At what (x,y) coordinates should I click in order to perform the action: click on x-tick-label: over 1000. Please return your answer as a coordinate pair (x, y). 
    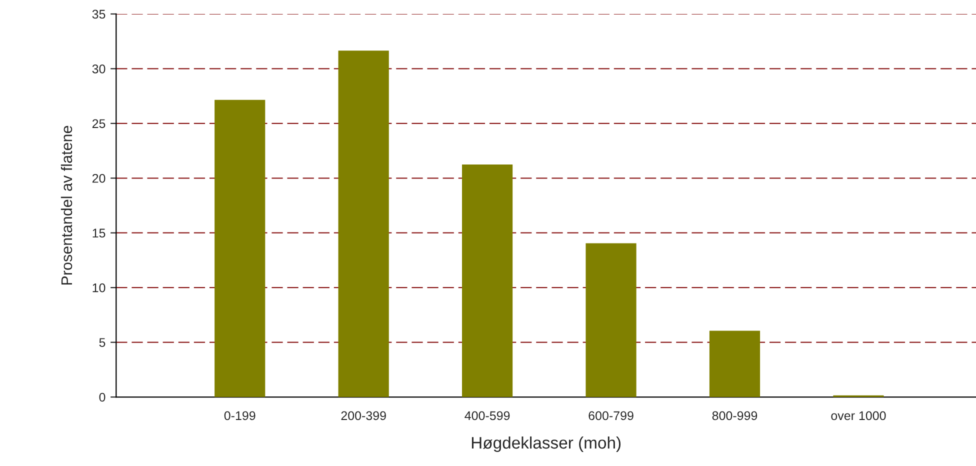
    Looking at the image, I should click on (858, 415).